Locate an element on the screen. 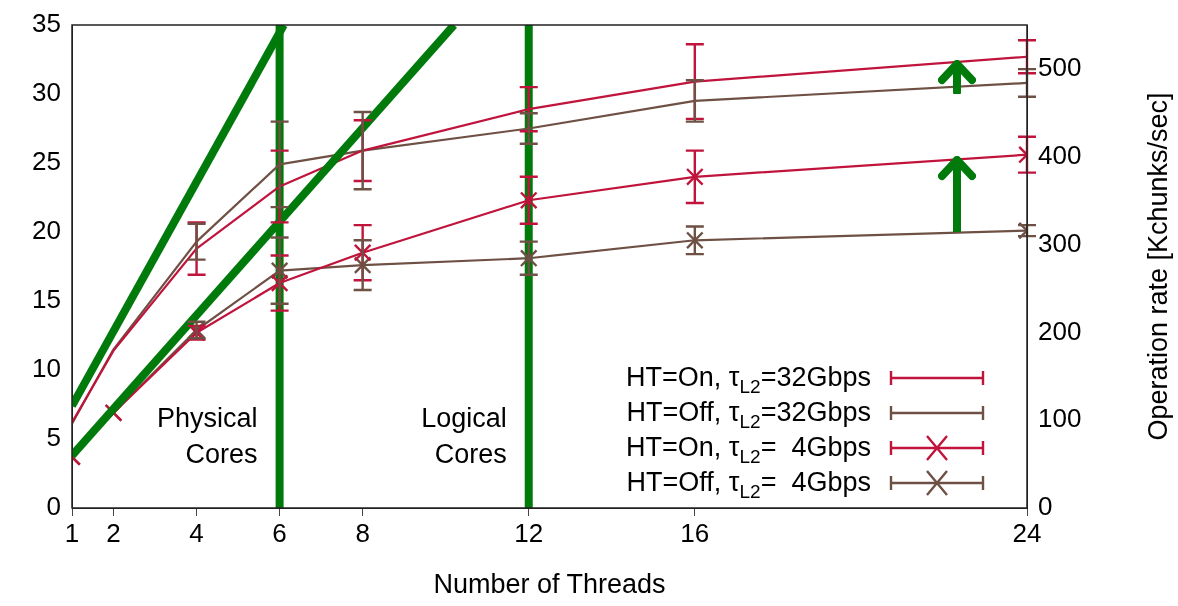 Image resolution: width=1178 pixels, height=606 pixels. x-tick-label: 12 is located at coordinates (529, 532).